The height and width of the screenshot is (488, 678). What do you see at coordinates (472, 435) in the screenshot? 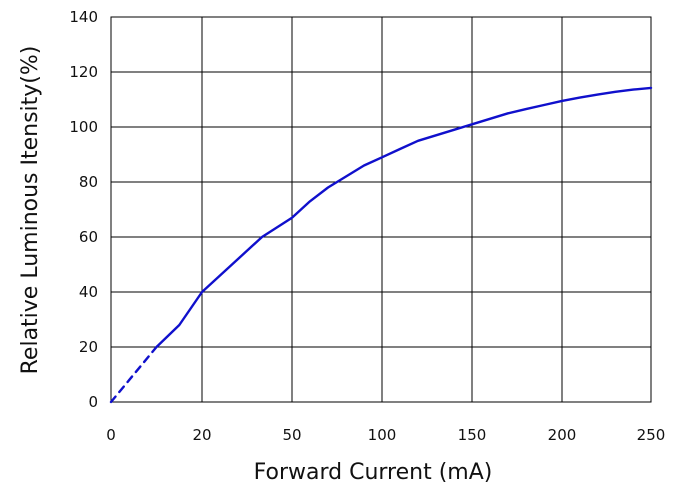
I see `x-tick-label: 150` at bounding box center [472, 435].